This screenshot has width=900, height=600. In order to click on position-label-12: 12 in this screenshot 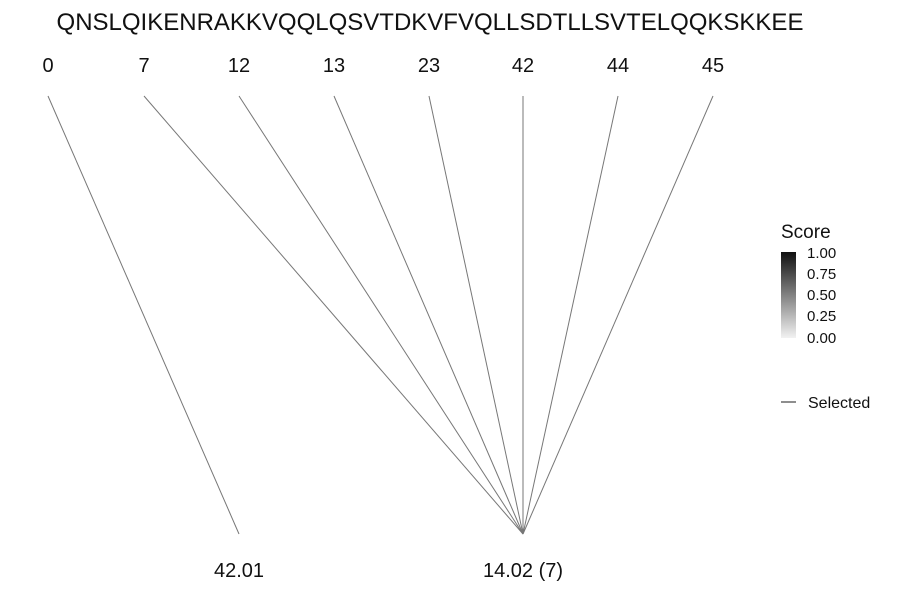, I will do `click(239, 66)`.